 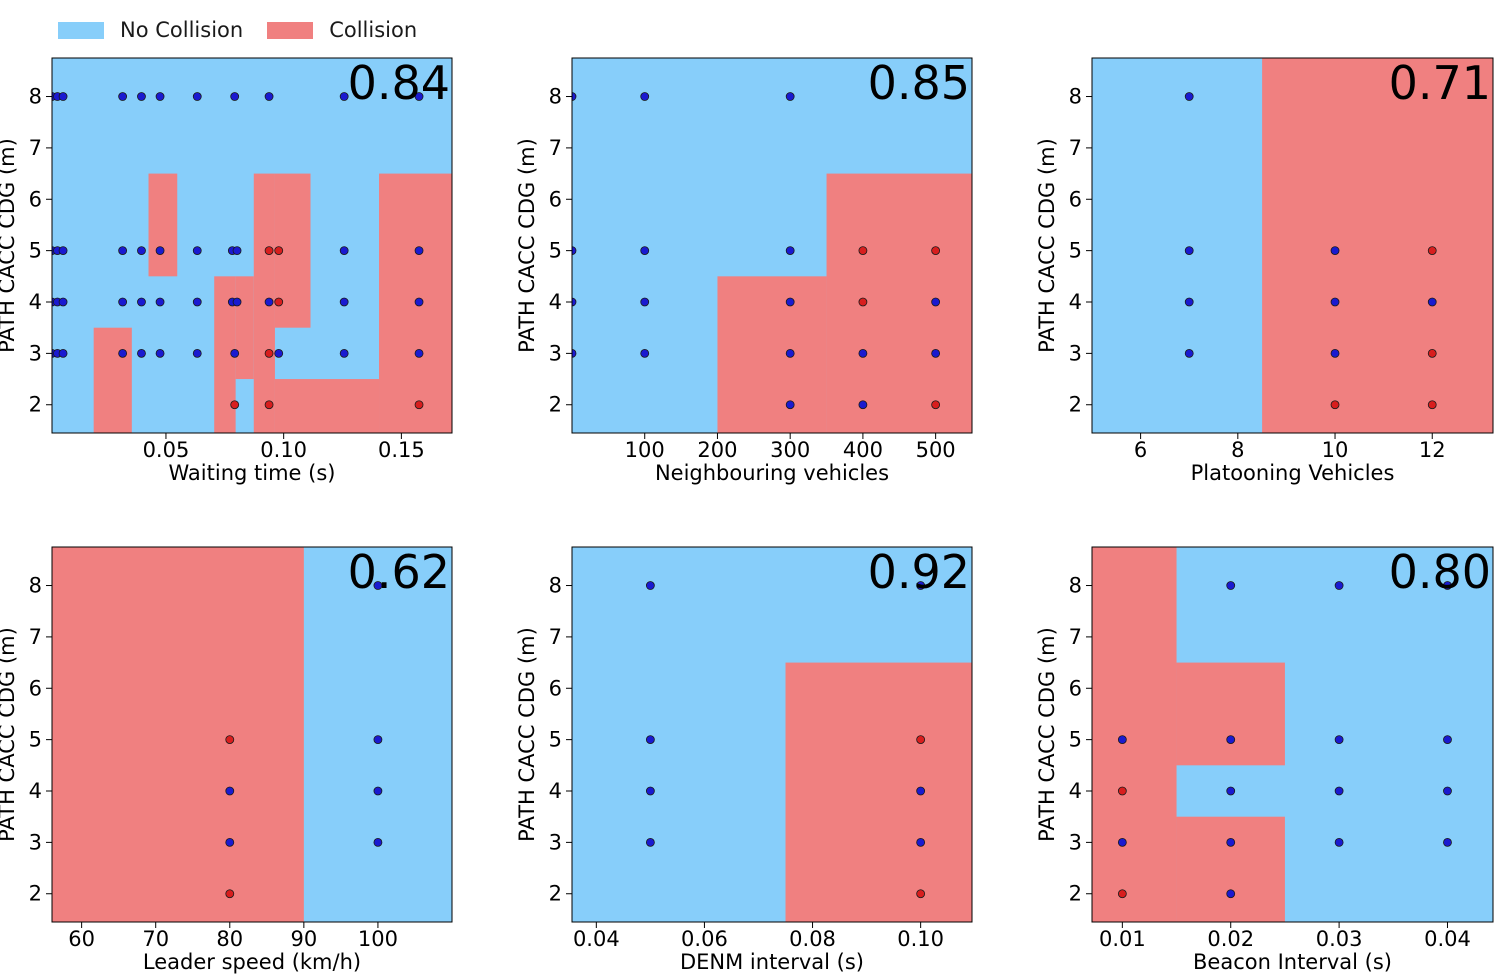 What do you see at coordinates (790, 450) in the screenshot?
I see `x-tick-label: 300` at bounding box center [790, 450].